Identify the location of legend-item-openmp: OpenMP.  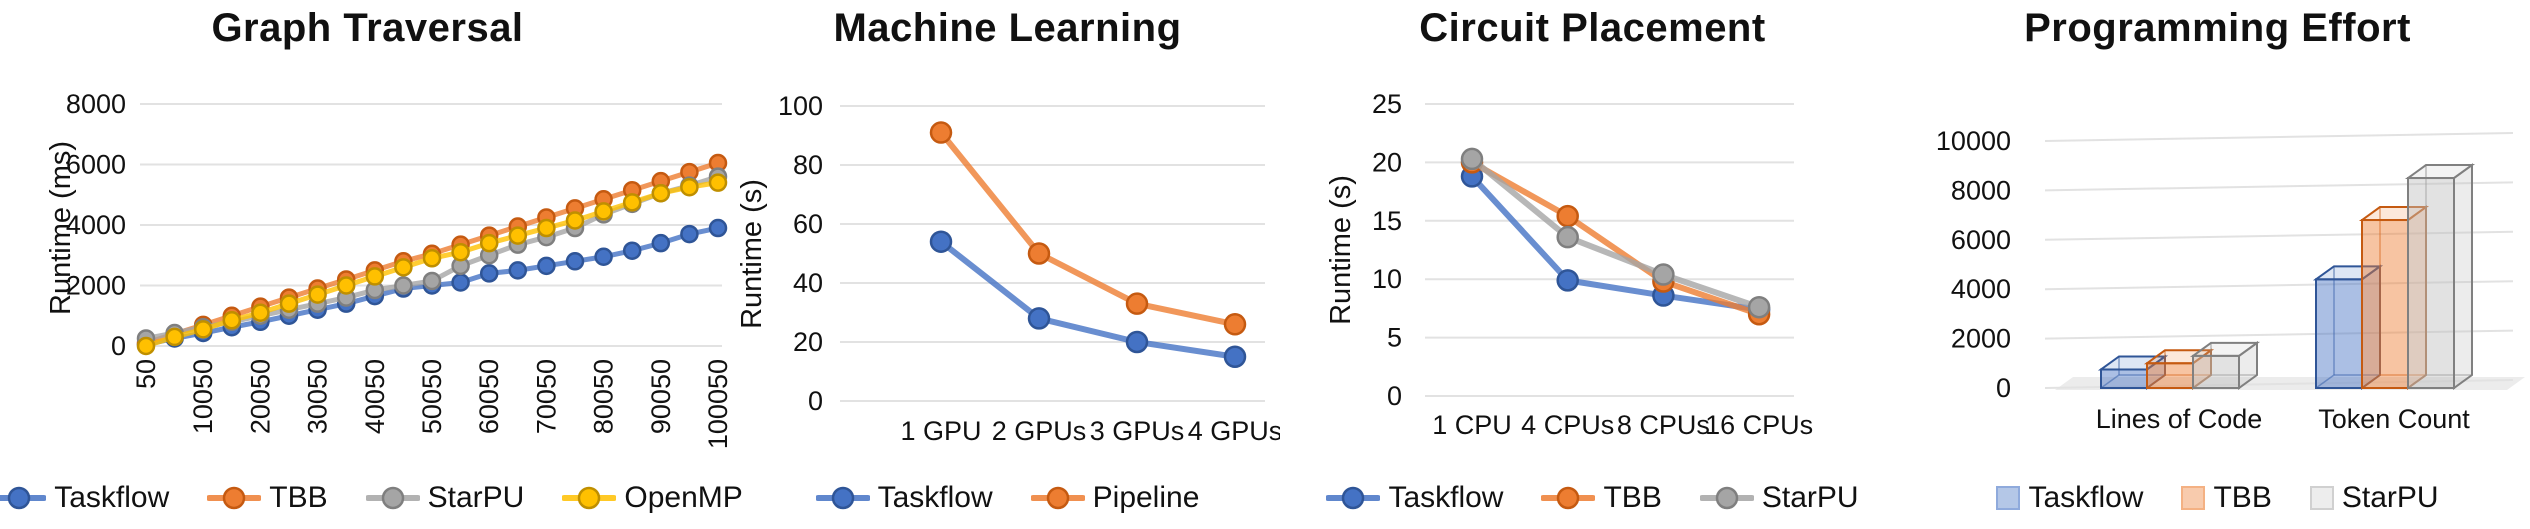
(652, 497).